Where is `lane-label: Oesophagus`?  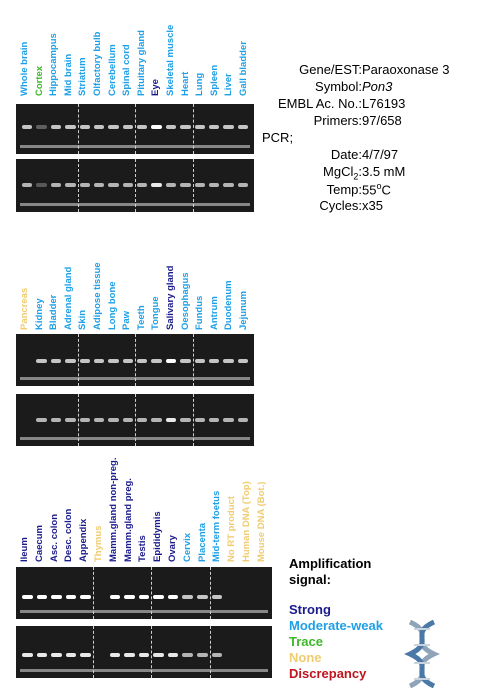 lane-label: Oesophagus is located at coordinates (185, 301).